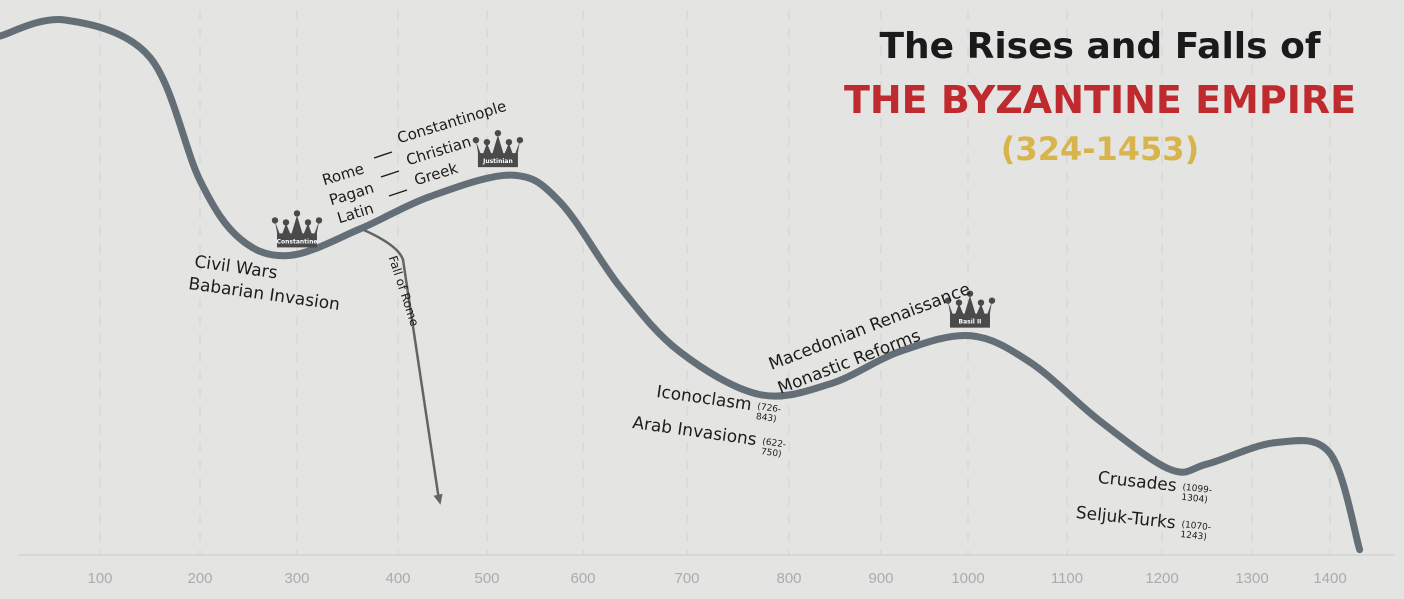 The image size is (1404, 599). Describe the element at coordinates (773, 448) in the screenshot. I see `arab-dates: (622-750)` at that location.